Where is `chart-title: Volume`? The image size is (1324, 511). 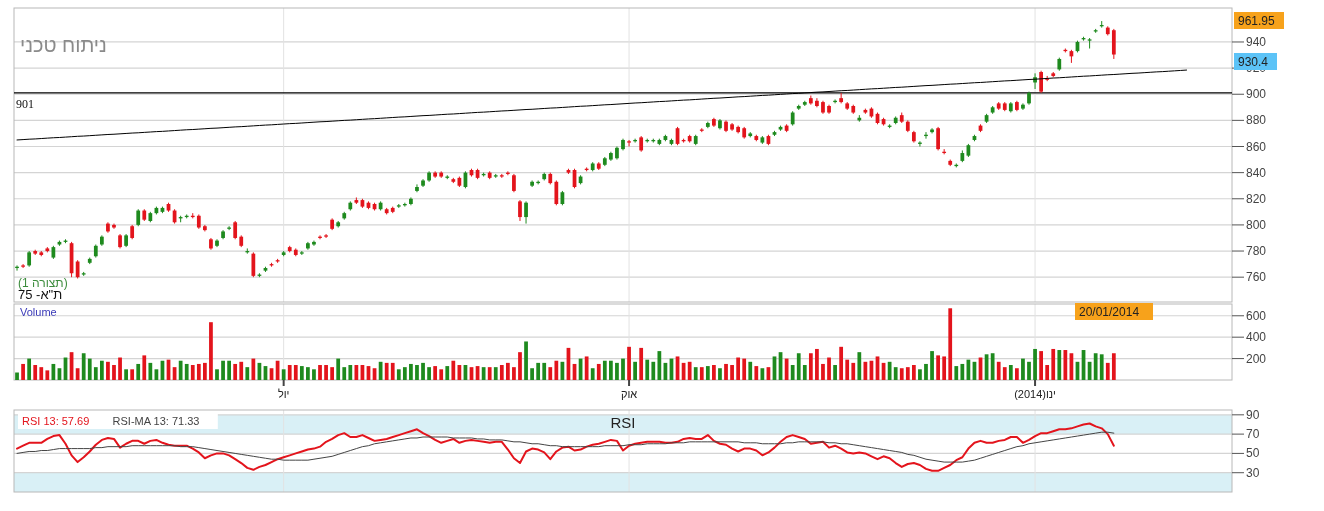 chart-title: Volume is located at coordinates (38, 312).